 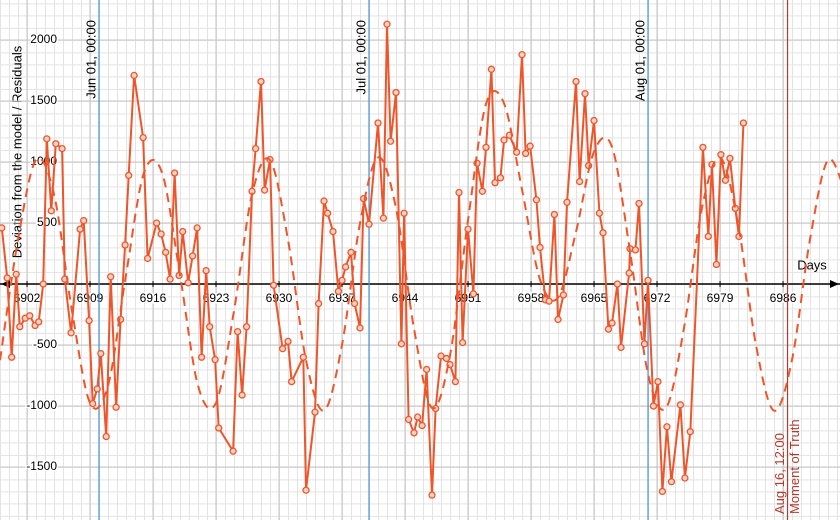 I want to click on x-tick-label: 6909, so click(x=90, y=298).